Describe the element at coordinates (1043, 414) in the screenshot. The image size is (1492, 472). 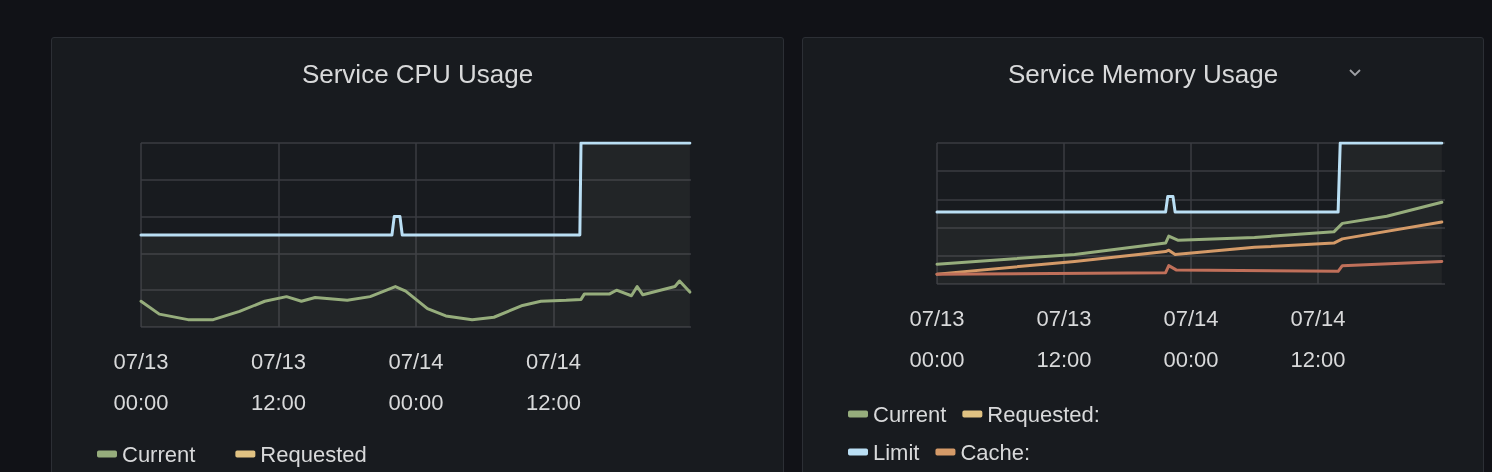
I see `legend-label: Requested:` at that location.